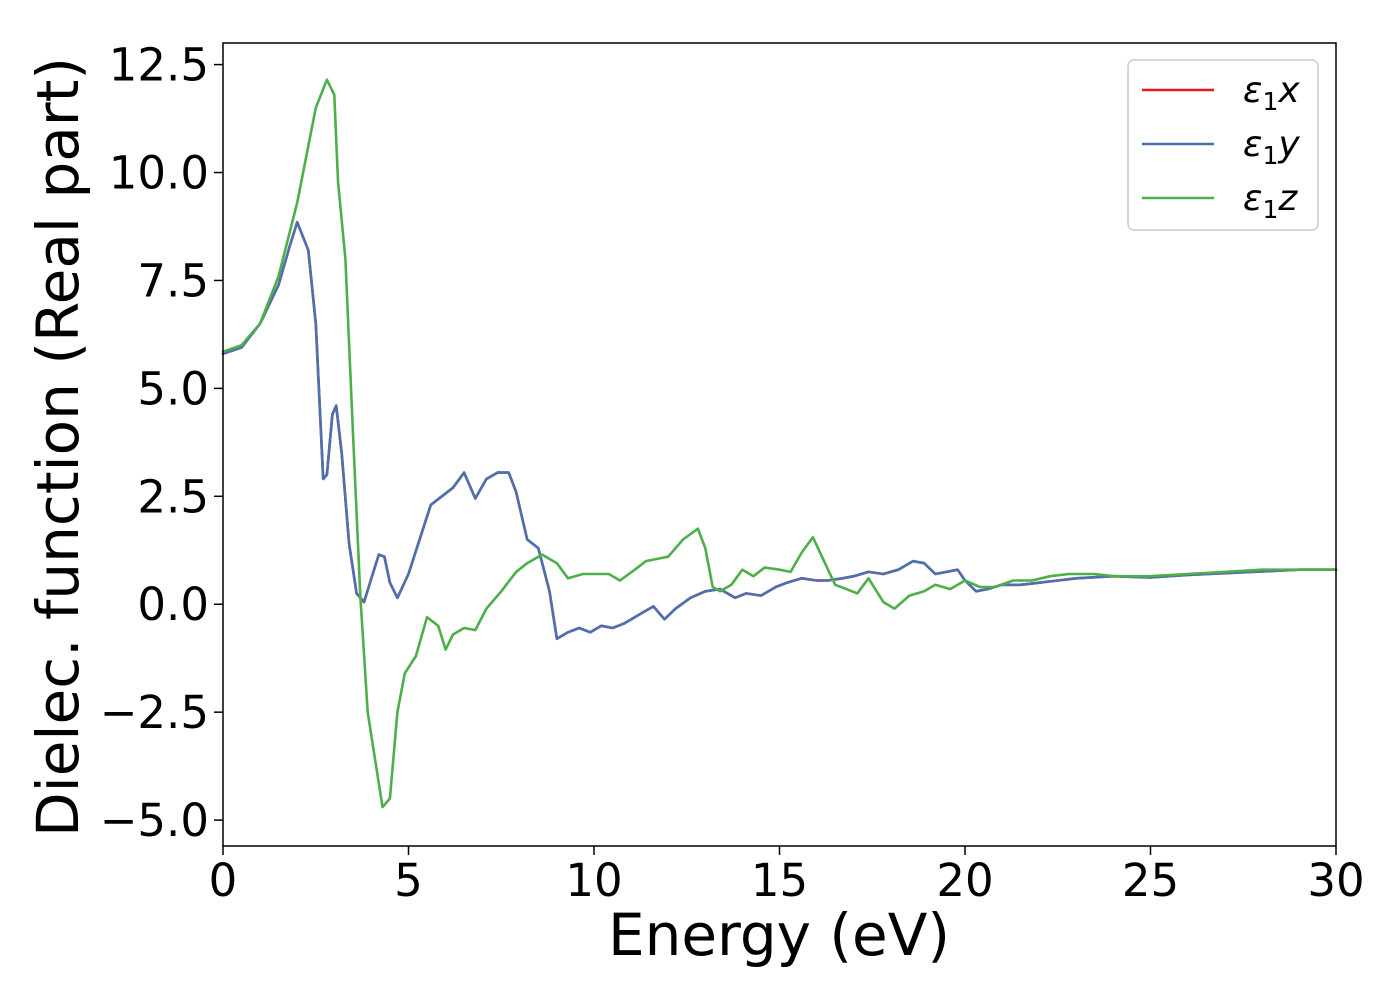  What do you see at coordinates (154, 712) in the screenshot?
I see `y-tick-label: −2.5` at bounding box center [154, 712].